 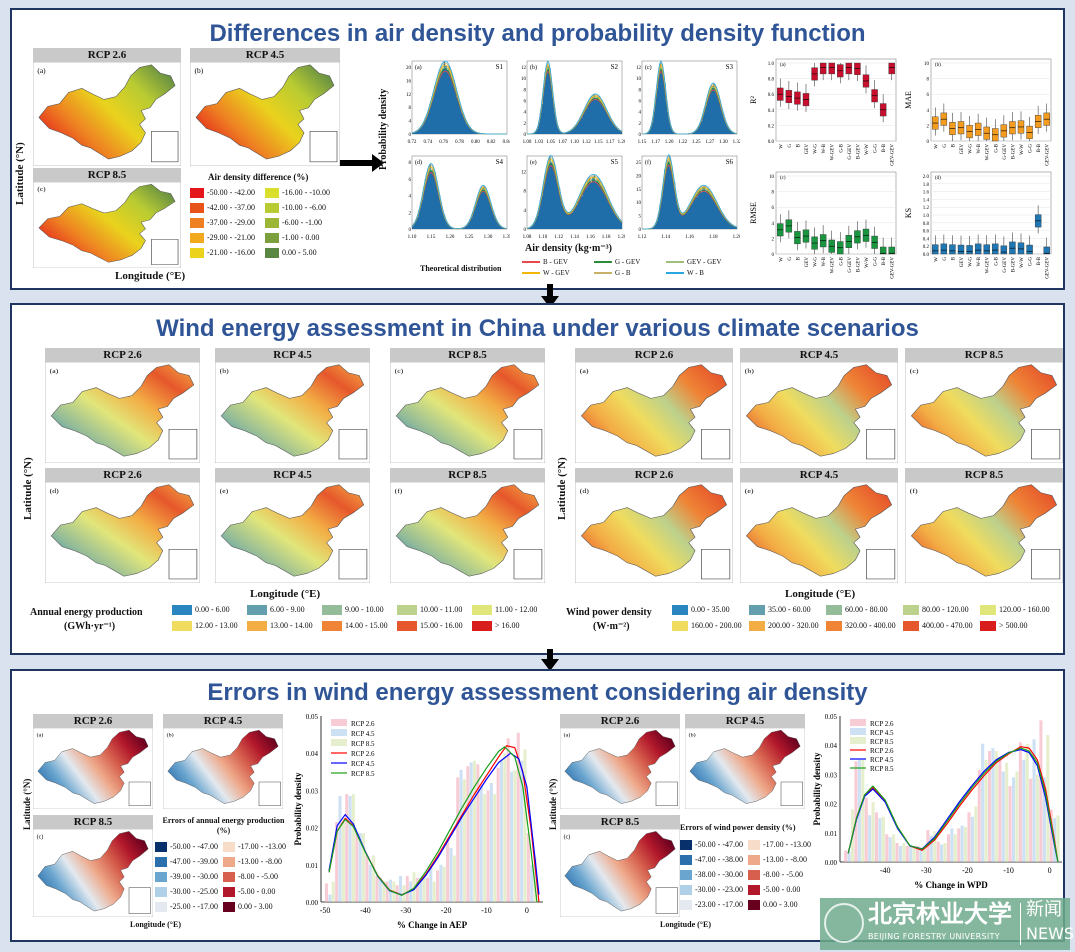 I want to click on legend-item: 15.00 - 16.00, so click(x=430, y=626).